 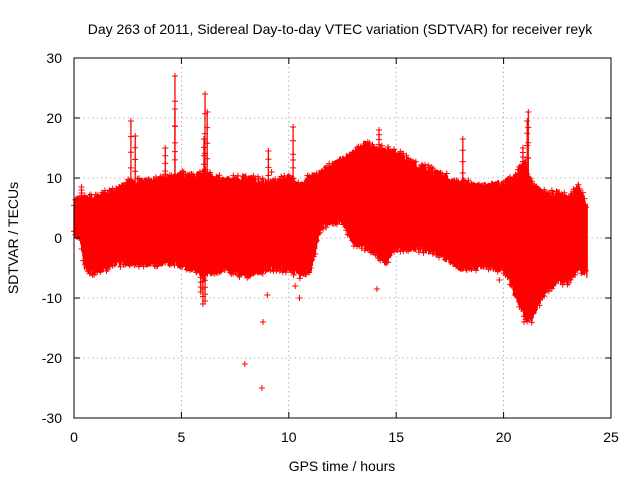 What do you see at coordinates (289, 437) in the screenshot?
I see `x-tick-label: 10` at bounding box center [289, 437].